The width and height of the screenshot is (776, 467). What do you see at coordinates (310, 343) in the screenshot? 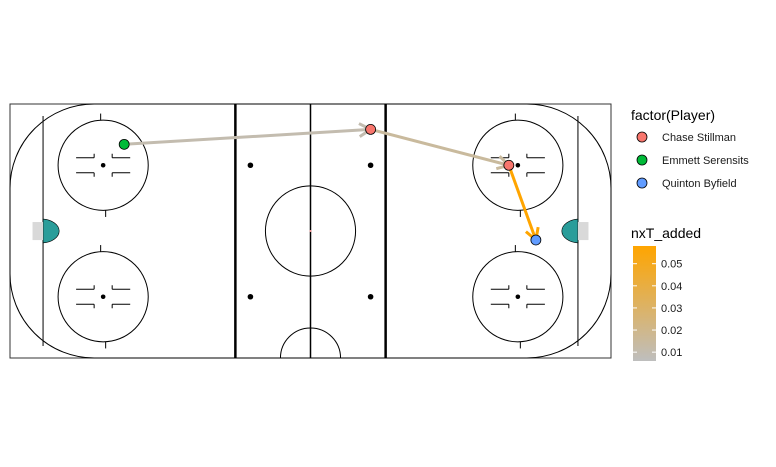
I see `referee-crease` at bounding box center [310, 343].